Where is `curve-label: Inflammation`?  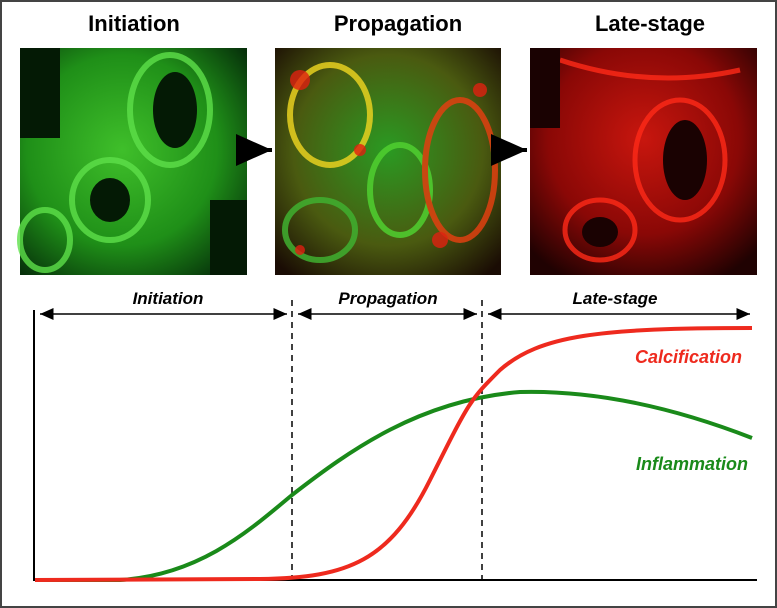
curve-label: Inflammation is located at coordinates (692, 464).